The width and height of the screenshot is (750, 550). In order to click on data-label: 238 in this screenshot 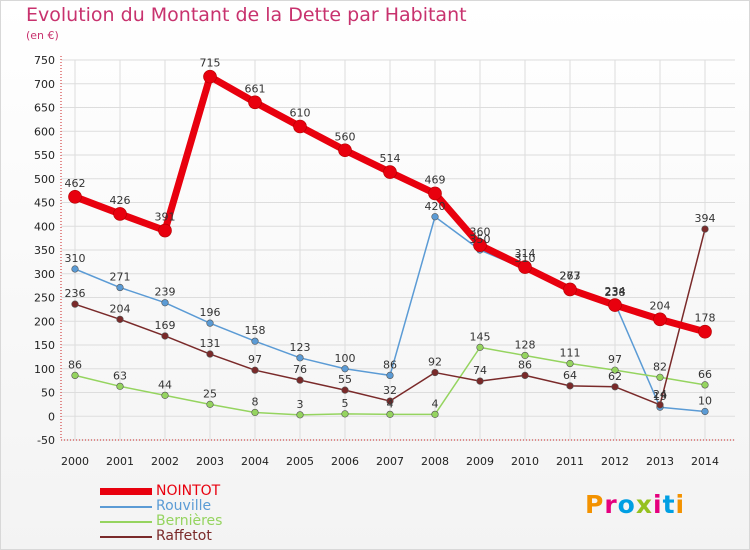, I will do `click(615, 292)`.